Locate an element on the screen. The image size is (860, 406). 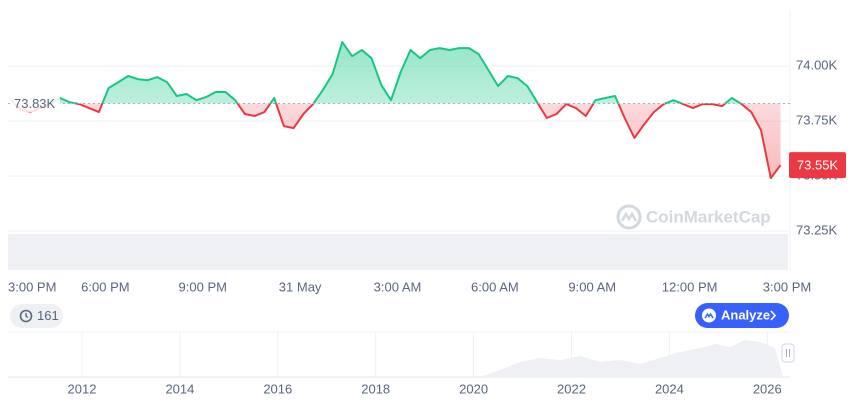
watermark-text: CoinMarketCap is located at coordinates (708, 216).